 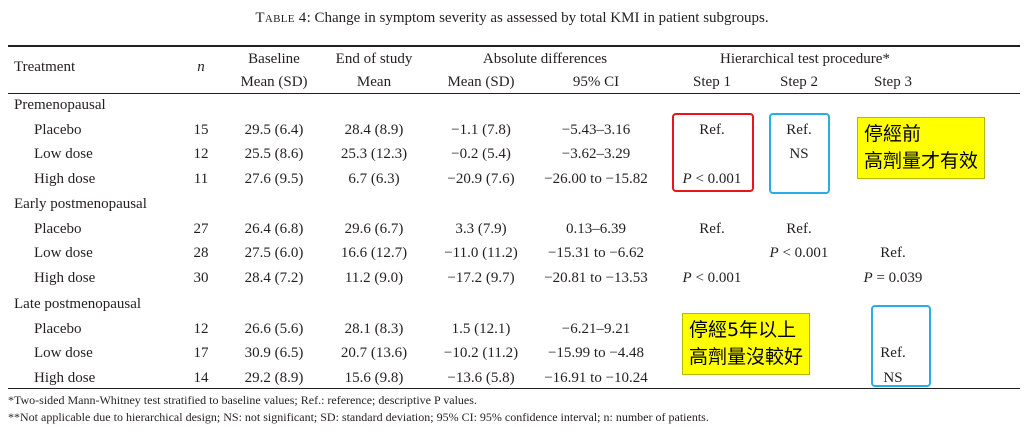 What do you see at coordinates (481, 82) in the screenshot?
I see `header-absdiff-mean: Mean (SD)` at bounding box center [481, 82].